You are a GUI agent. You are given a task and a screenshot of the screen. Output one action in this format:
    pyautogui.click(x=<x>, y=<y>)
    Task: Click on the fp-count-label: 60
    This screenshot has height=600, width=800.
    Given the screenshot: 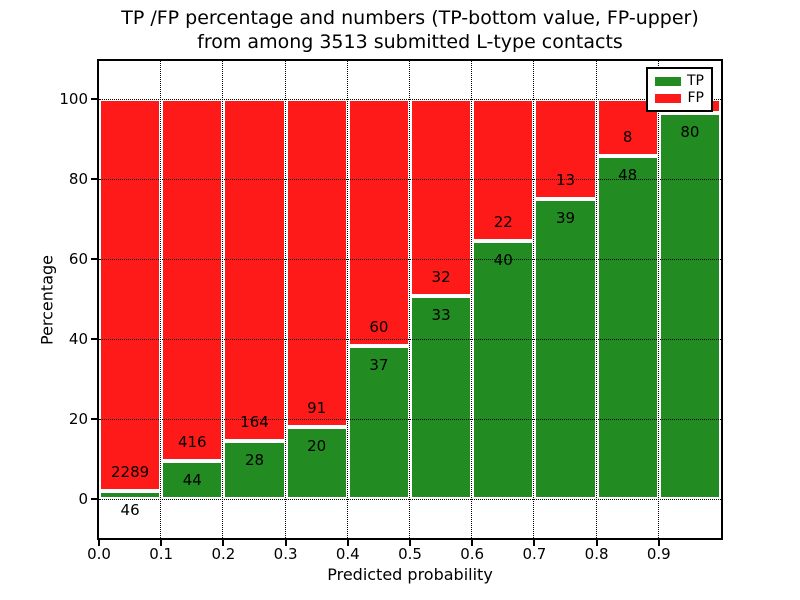 What is the action you would take?
    pyautogui.click(x=379, y=327)
    